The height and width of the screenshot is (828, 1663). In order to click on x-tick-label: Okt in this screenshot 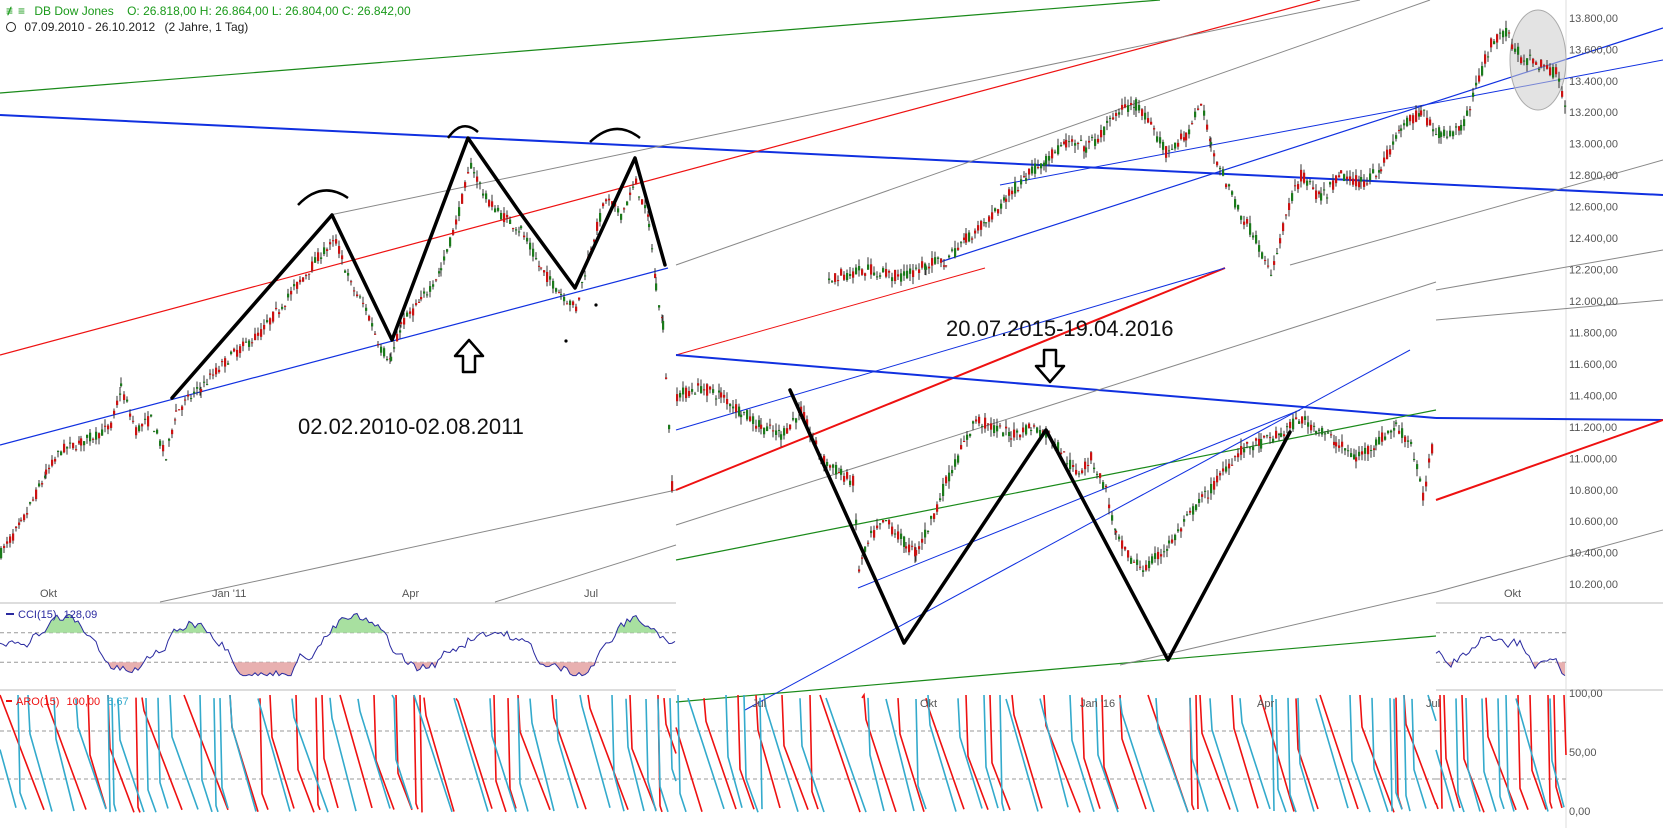, I will do `click(928, 704)`.